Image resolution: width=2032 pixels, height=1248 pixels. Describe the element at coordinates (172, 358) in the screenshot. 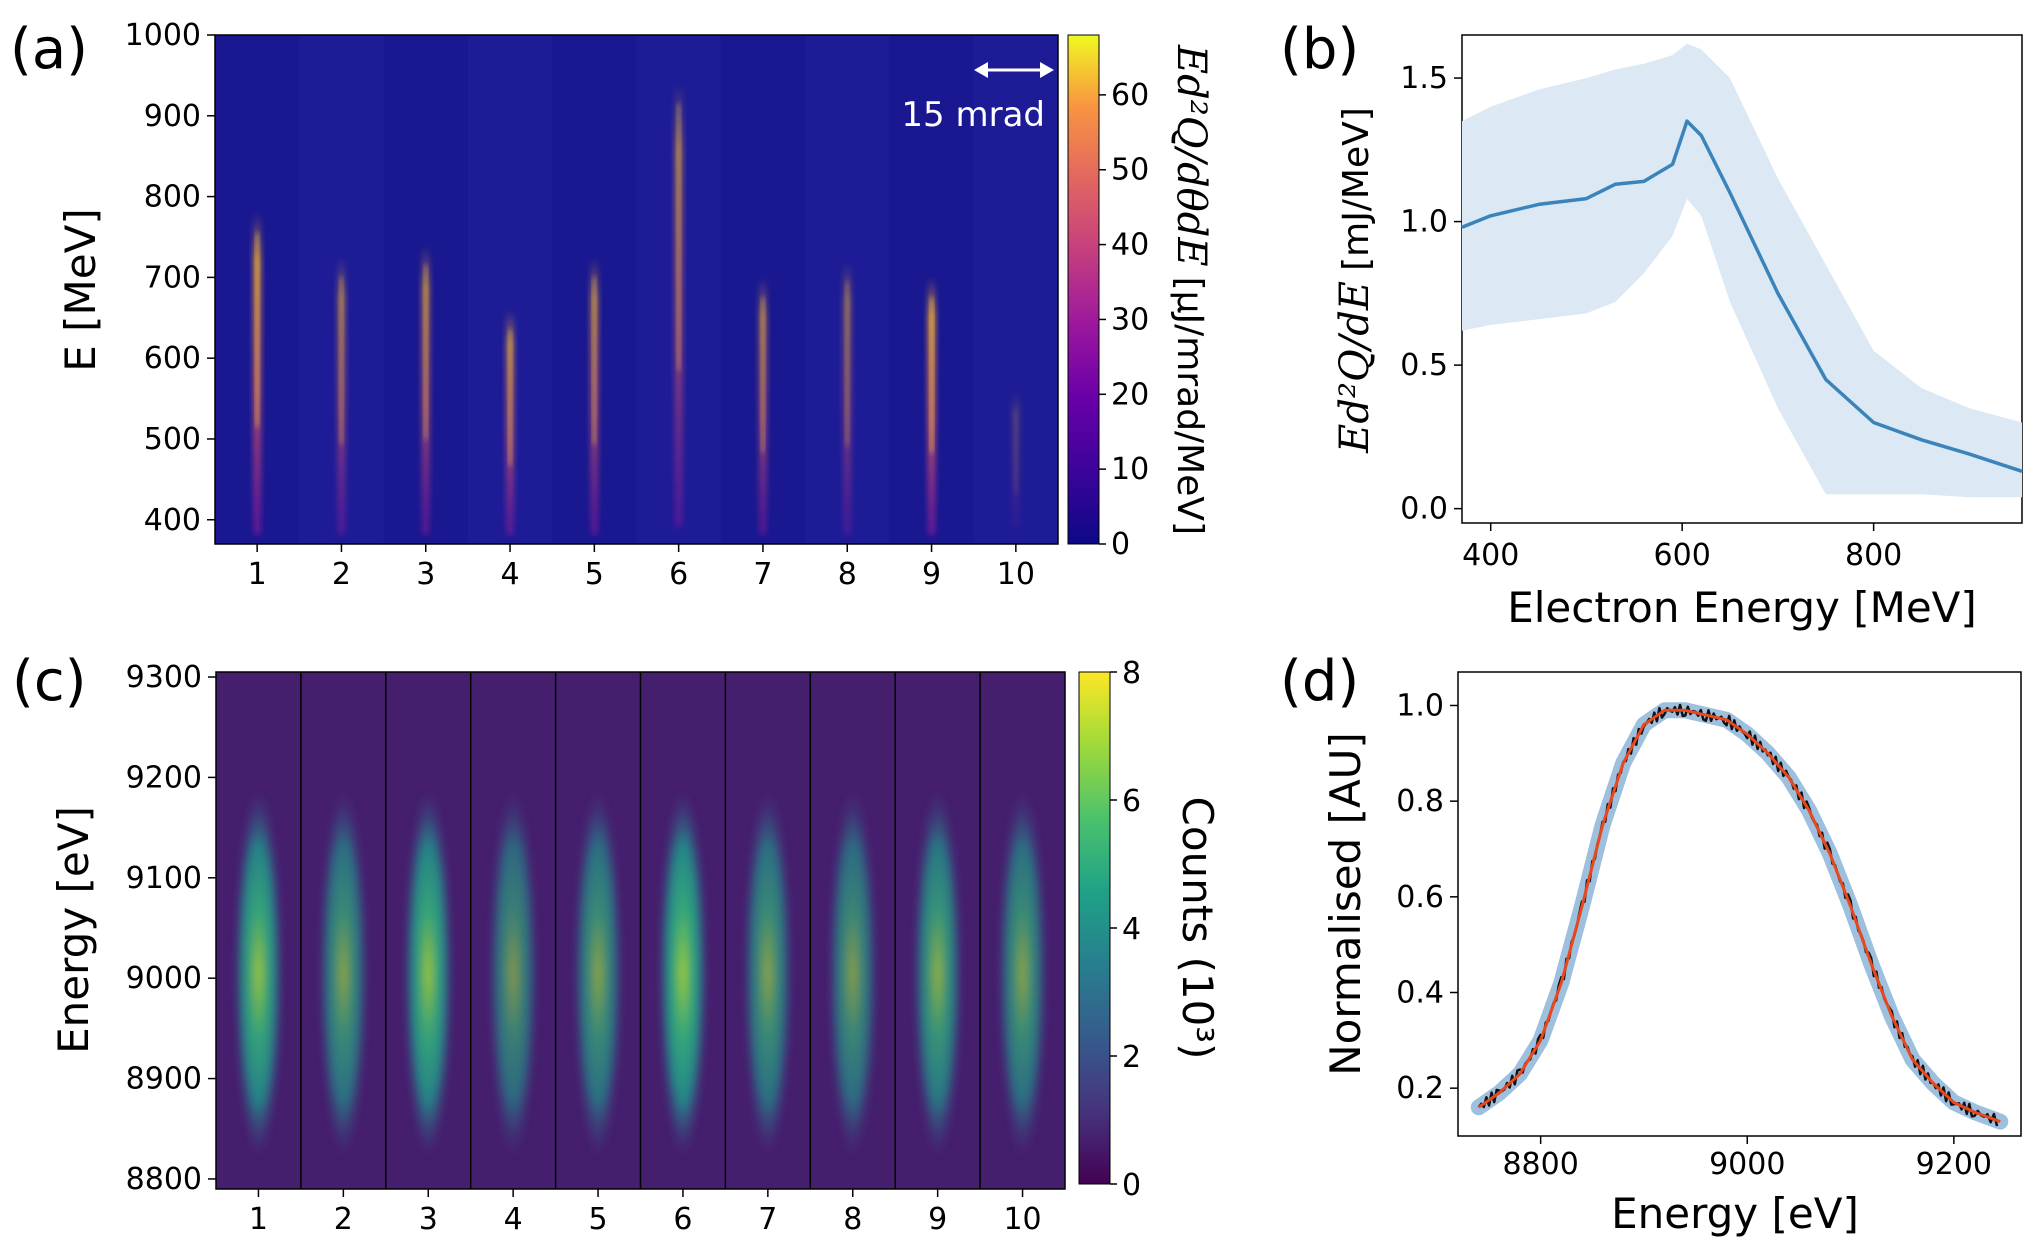

I see `panel-a-ytick-label-600: 600` at that location.